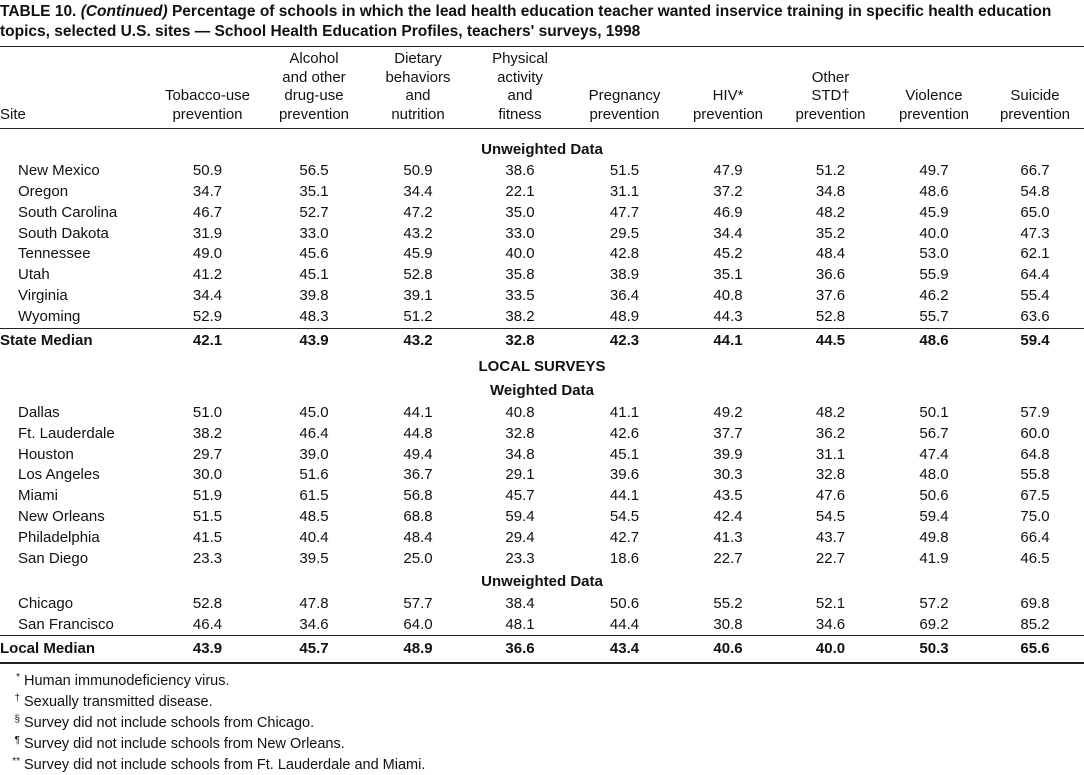 Image resolution: width=1084 pixels, height=775 pixels. I want to click on cell-value: 40.4, so click(314, 538).